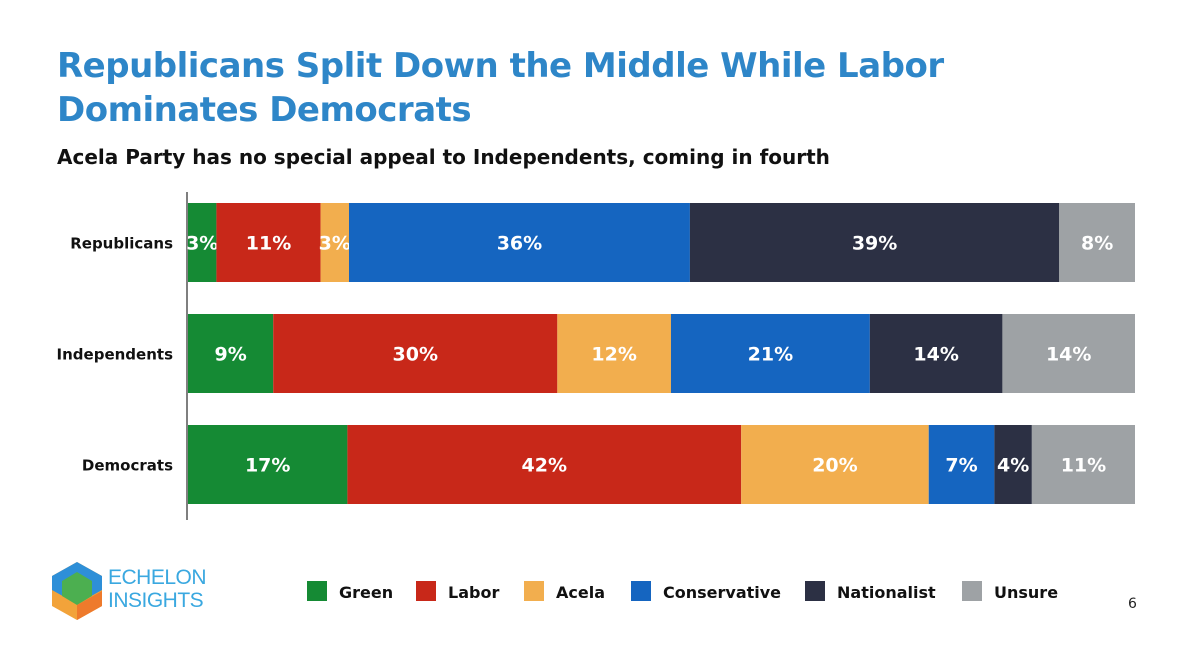 Image resolution: width=1200 pixels, height=655 pixels. I want to click on legend-swatch-green, so click(317, 591).